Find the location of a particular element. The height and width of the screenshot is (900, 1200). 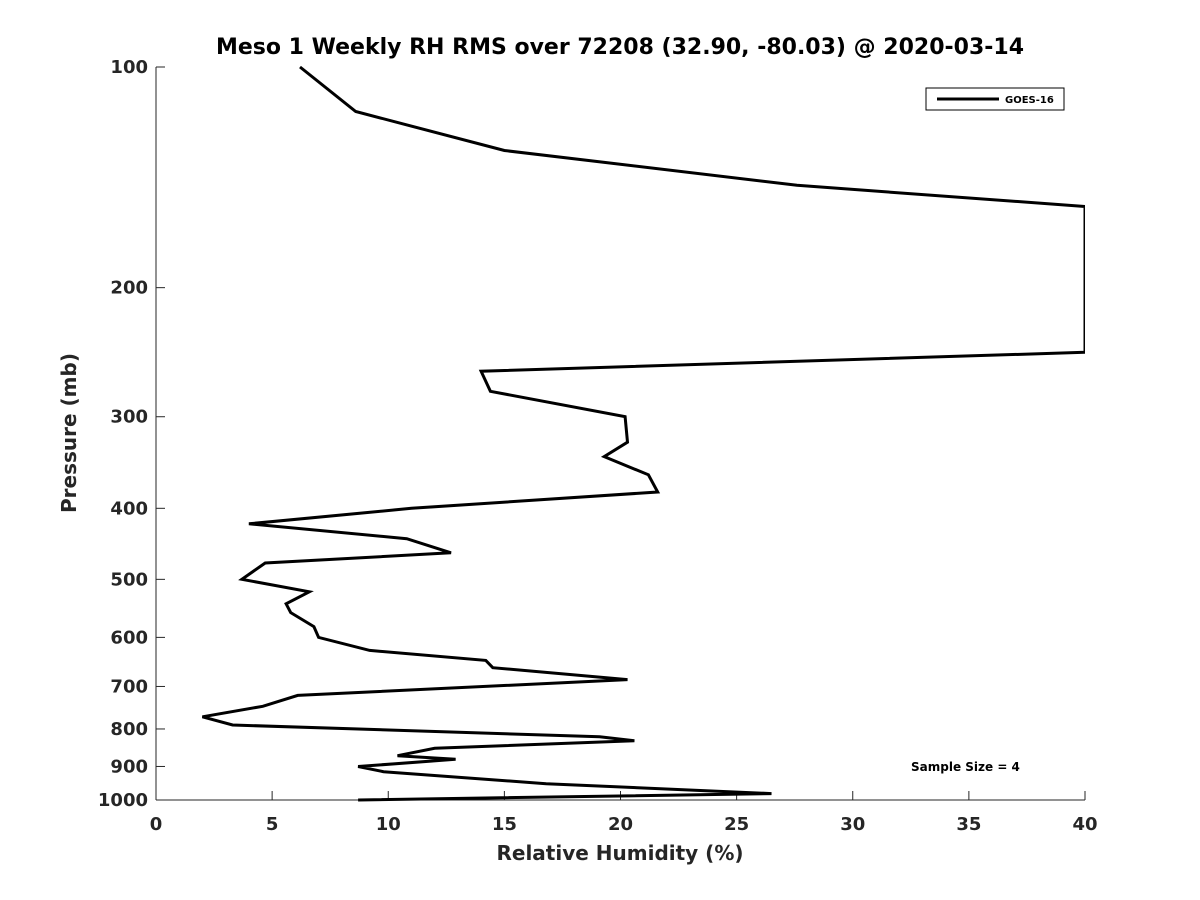

y-tick-label: 300 is located at coordinates (129, 417).